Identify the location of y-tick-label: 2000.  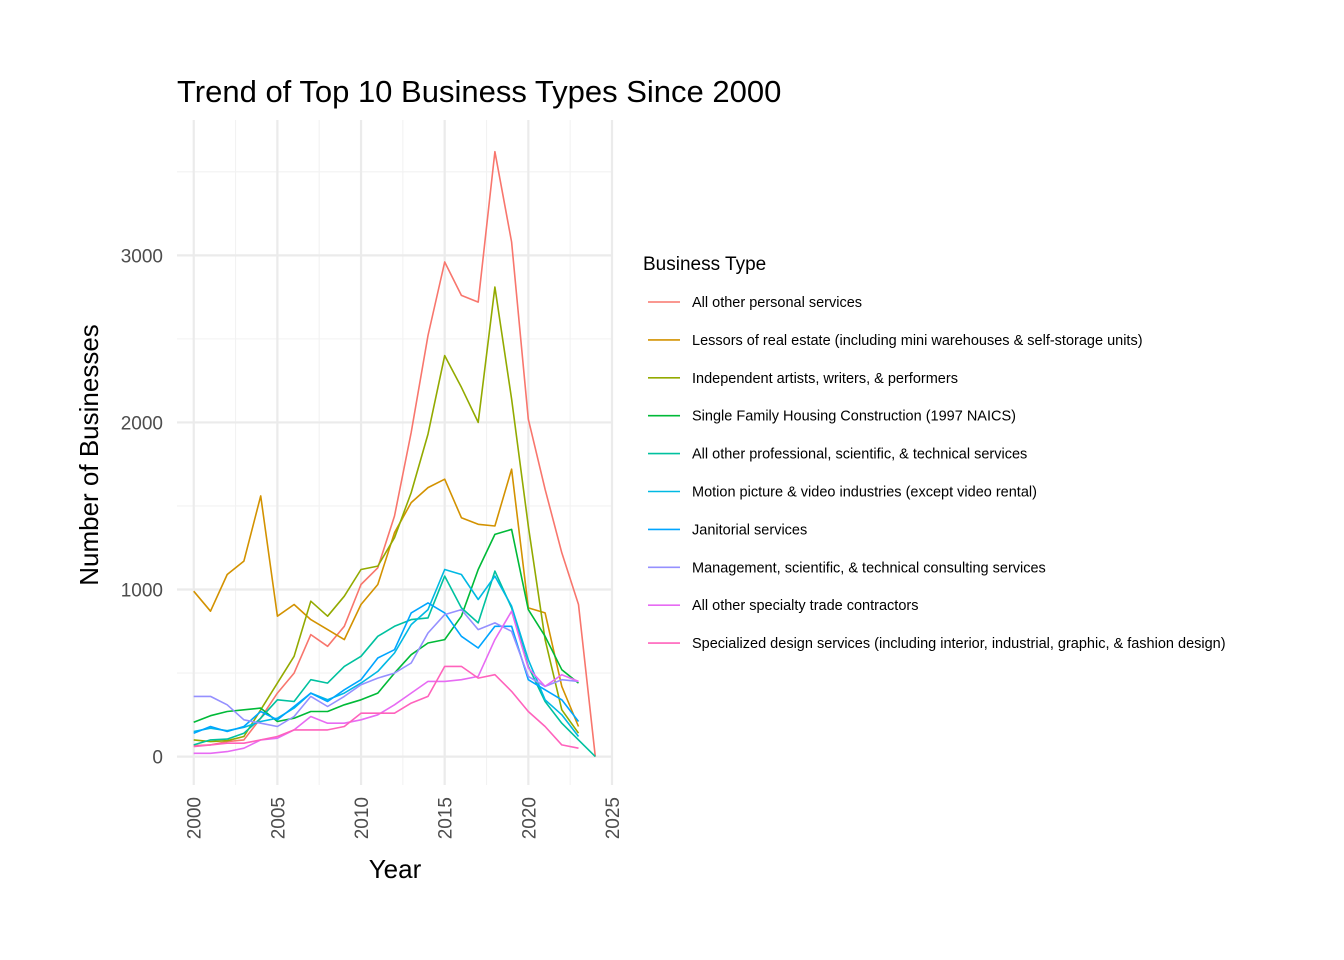
(142, 423).